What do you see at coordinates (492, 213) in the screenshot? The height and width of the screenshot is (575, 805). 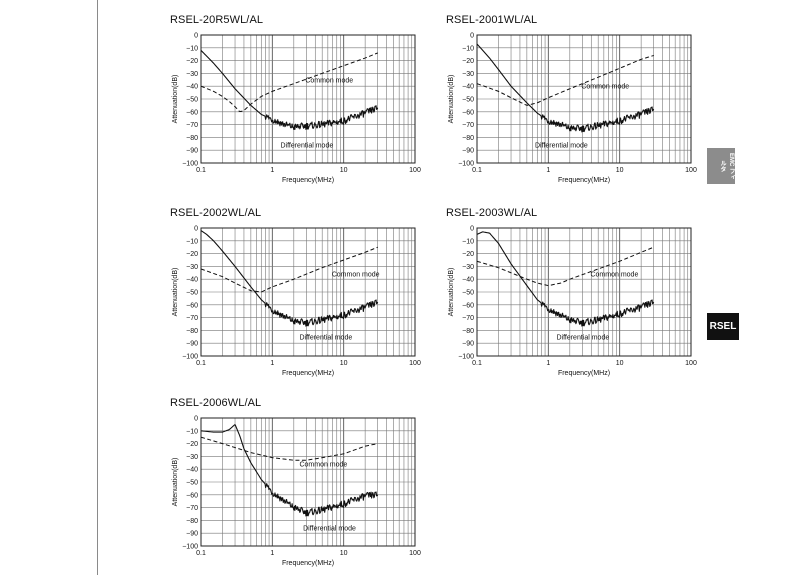 I see `chart-title: RSEL-2003WL/AL` at bounding box center [492, 213].